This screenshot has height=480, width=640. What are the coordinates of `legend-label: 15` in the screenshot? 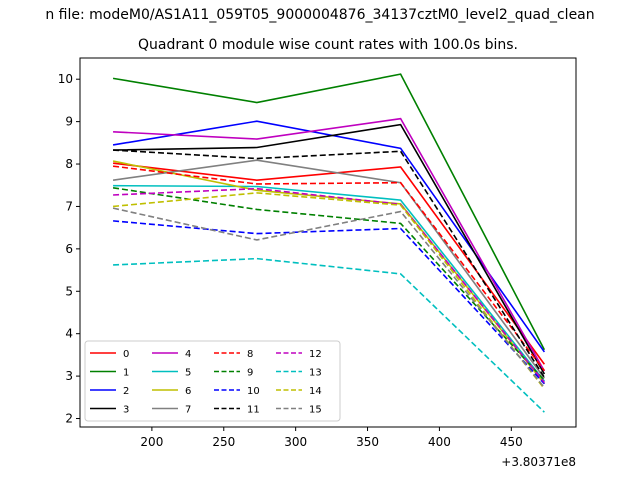 It's located at (315, 410).